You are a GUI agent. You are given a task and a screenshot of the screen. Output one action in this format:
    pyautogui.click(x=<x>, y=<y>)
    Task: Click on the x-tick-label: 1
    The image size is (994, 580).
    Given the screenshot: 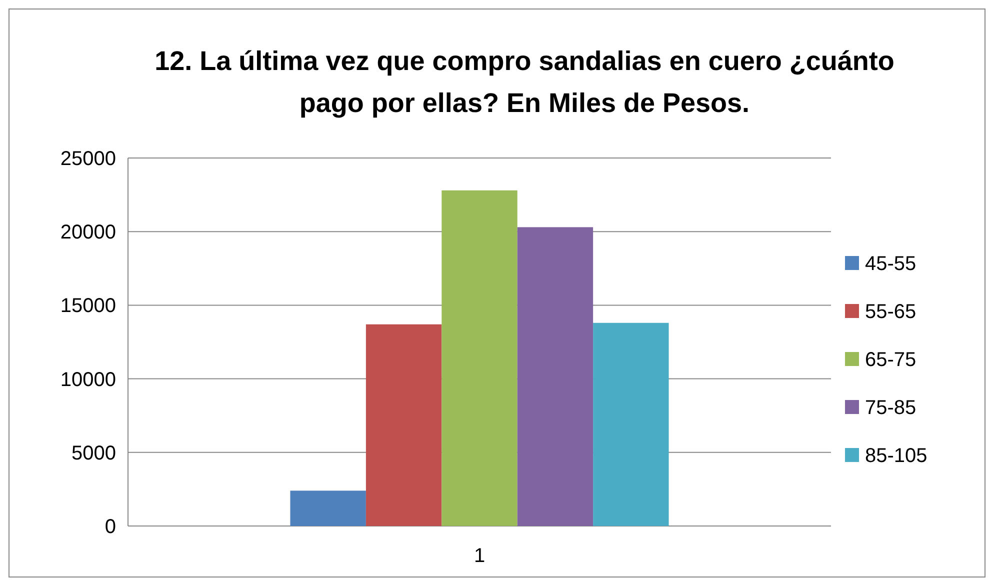 What is the action you would take?
    pyautogui.click(x=480, y=556)
    